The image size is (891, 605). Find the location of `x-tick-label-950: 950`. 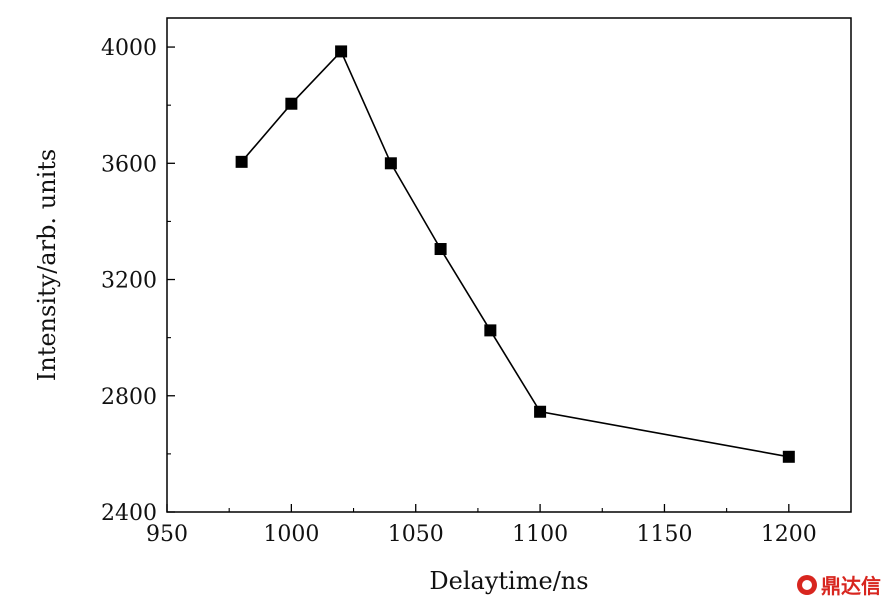

x-tick-label-950: 950 is located at coordinates (167, 534).